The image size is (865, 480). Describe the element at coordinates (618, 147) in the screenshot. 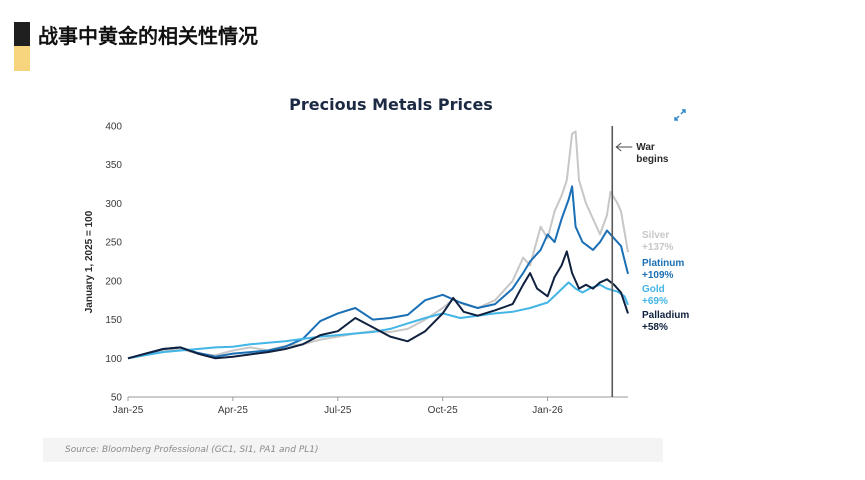

I see `annotation-arrowhead` at that location.